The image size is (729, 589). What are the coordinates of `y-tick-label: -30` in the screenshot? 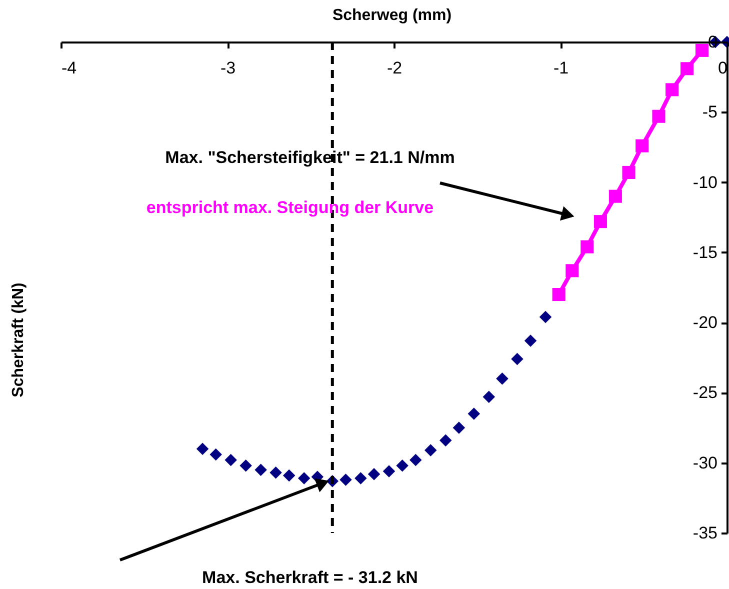 It's located at (705, 462).